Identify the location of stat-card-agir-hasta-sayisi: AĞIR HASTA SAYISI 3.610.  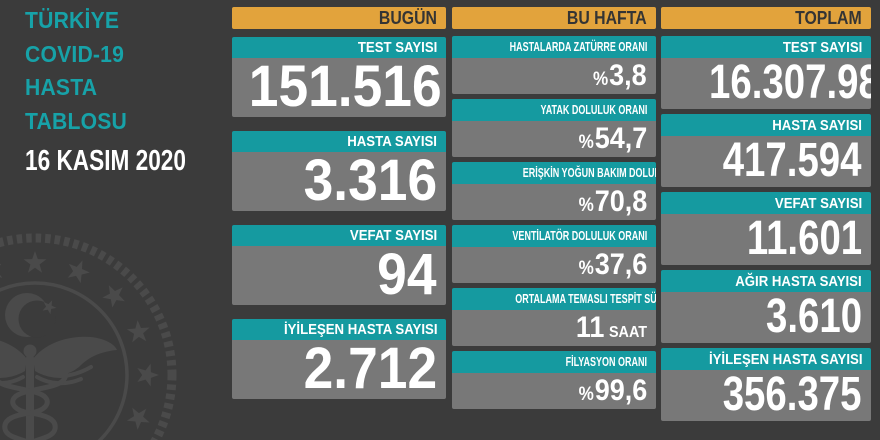
(766, 306).